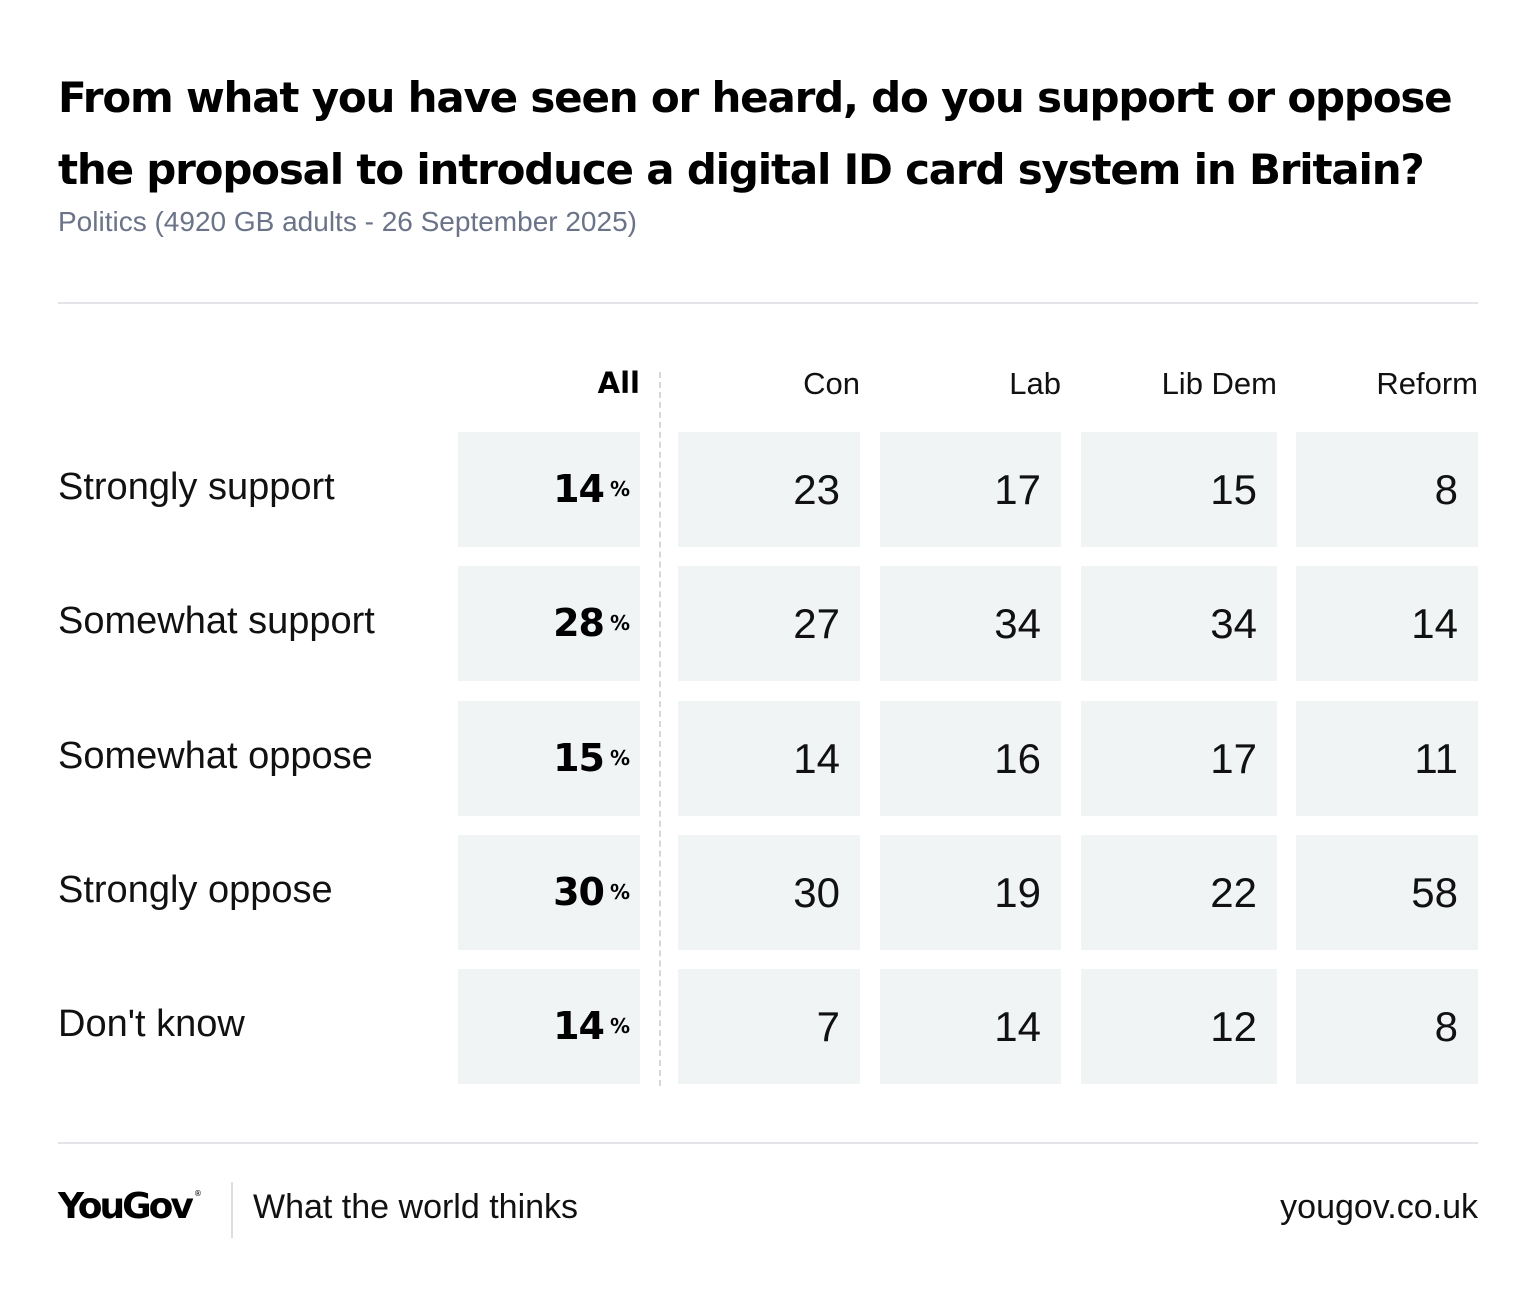  I want to click on table-cell: 23, so click(769, 489).